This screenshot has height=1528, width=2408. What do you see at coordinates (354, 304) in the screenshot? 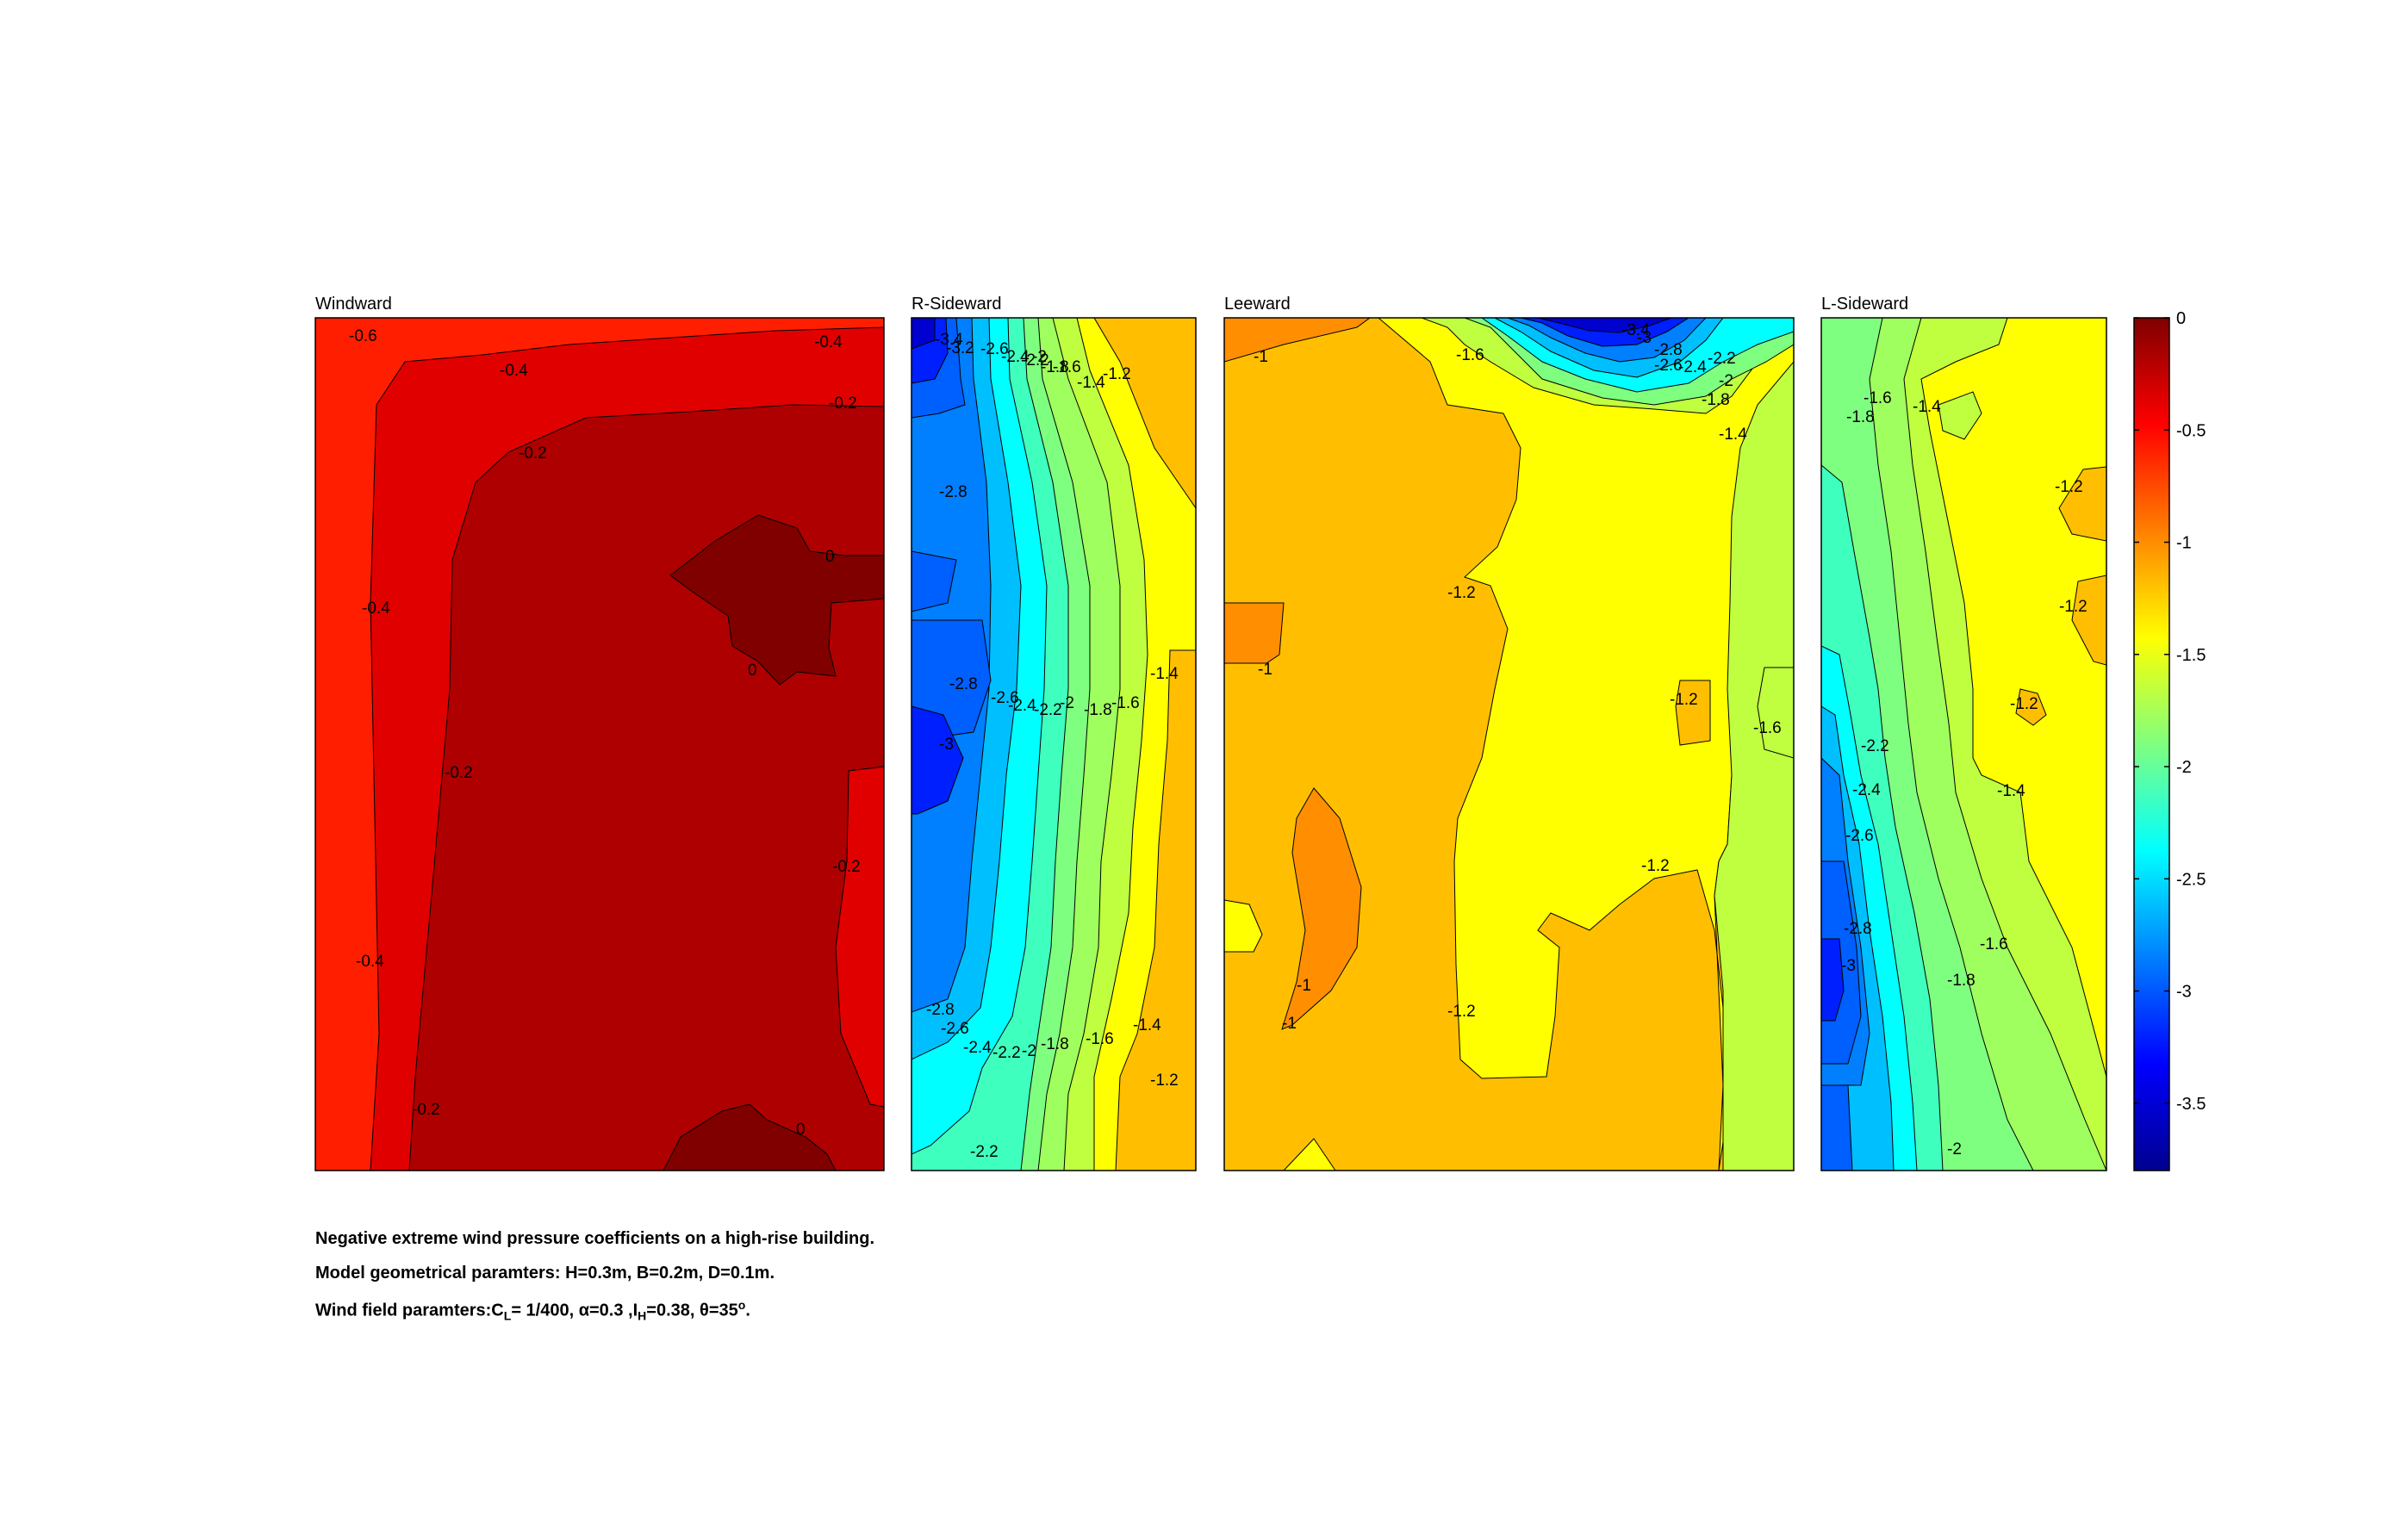
I see `panel-title-windward: Windward` at bounding box center [354, 304].